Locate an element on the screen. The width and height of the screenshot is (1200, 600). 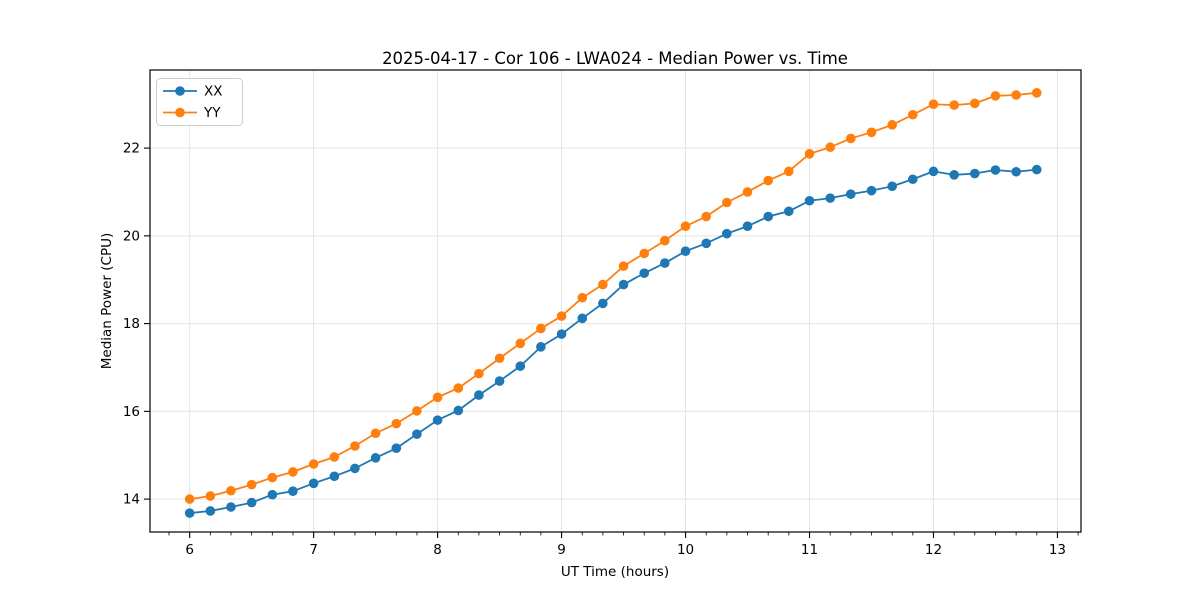
y-axis-label: Median Power (CPU) is located at coordinates (107, 301).